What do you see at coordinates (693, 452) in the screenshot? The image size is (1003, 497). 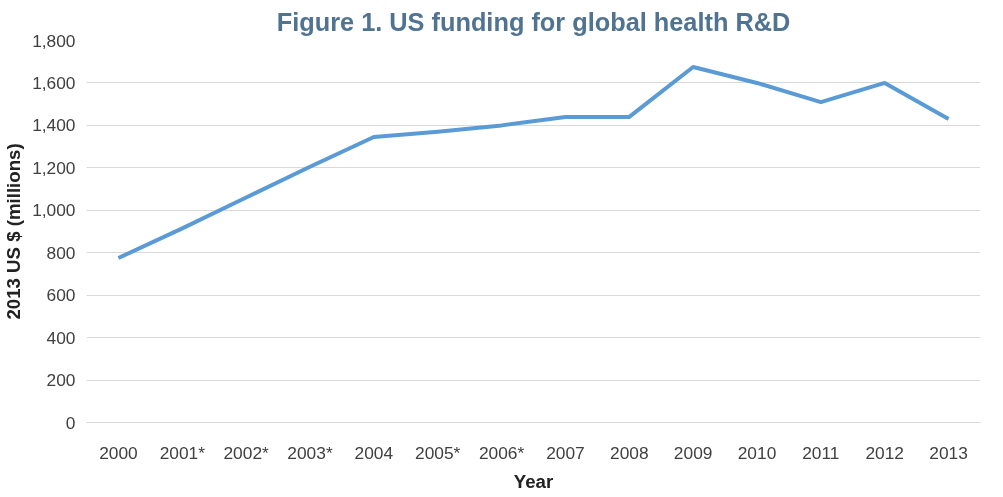 I see `x-tick-label: 2009` at bounding box center [693, 452].